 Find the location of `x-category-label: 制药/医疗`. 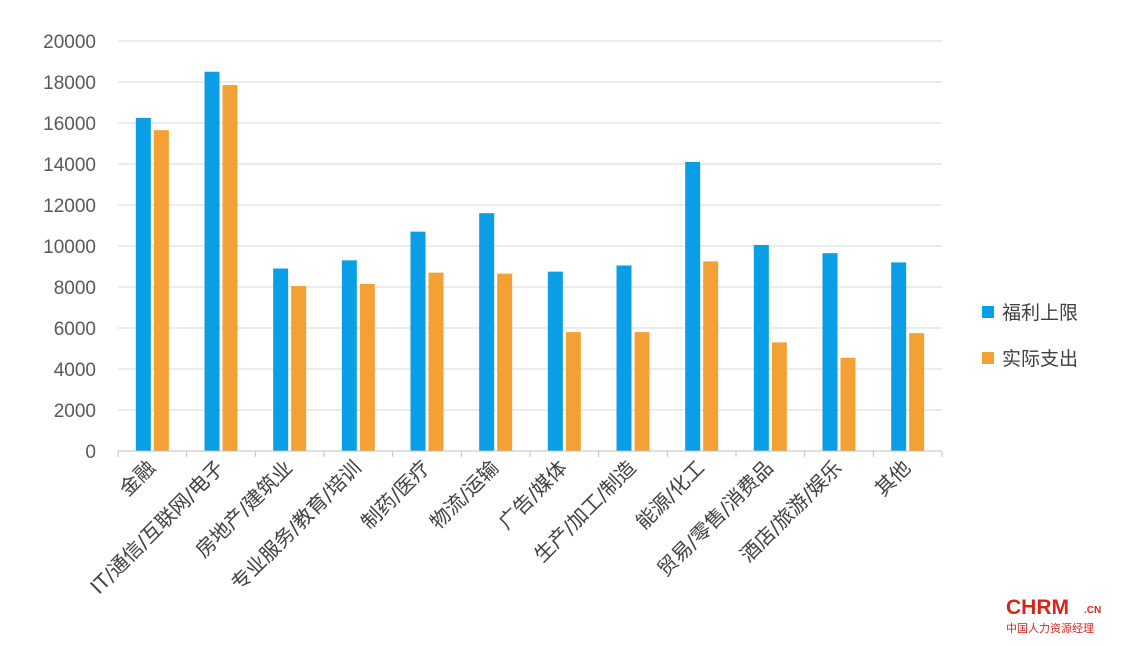

x-category-label: 制药/医疗 is located at coordinates (395, 495).